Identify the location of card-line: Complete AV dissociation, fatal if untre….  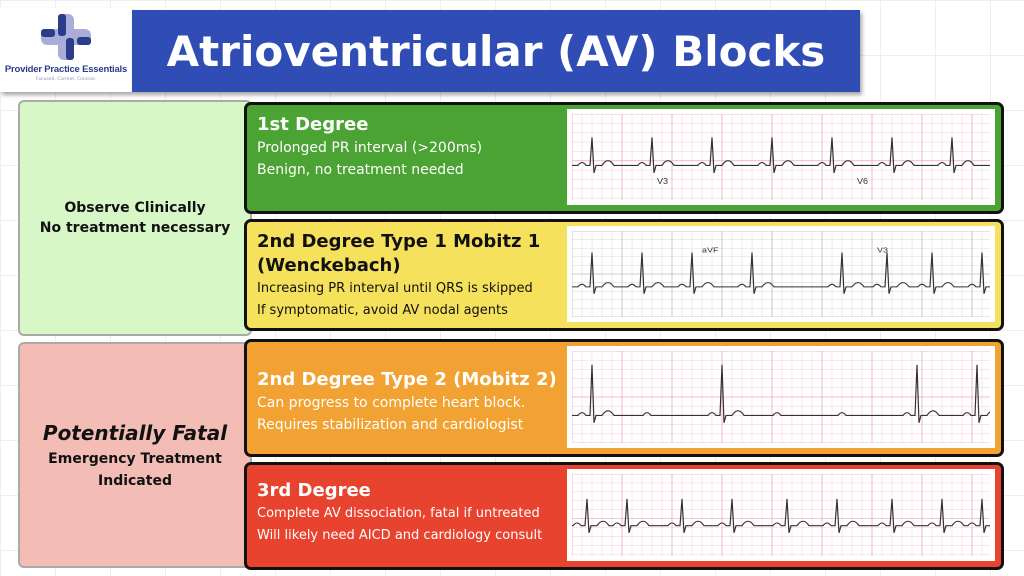
(398, 513).